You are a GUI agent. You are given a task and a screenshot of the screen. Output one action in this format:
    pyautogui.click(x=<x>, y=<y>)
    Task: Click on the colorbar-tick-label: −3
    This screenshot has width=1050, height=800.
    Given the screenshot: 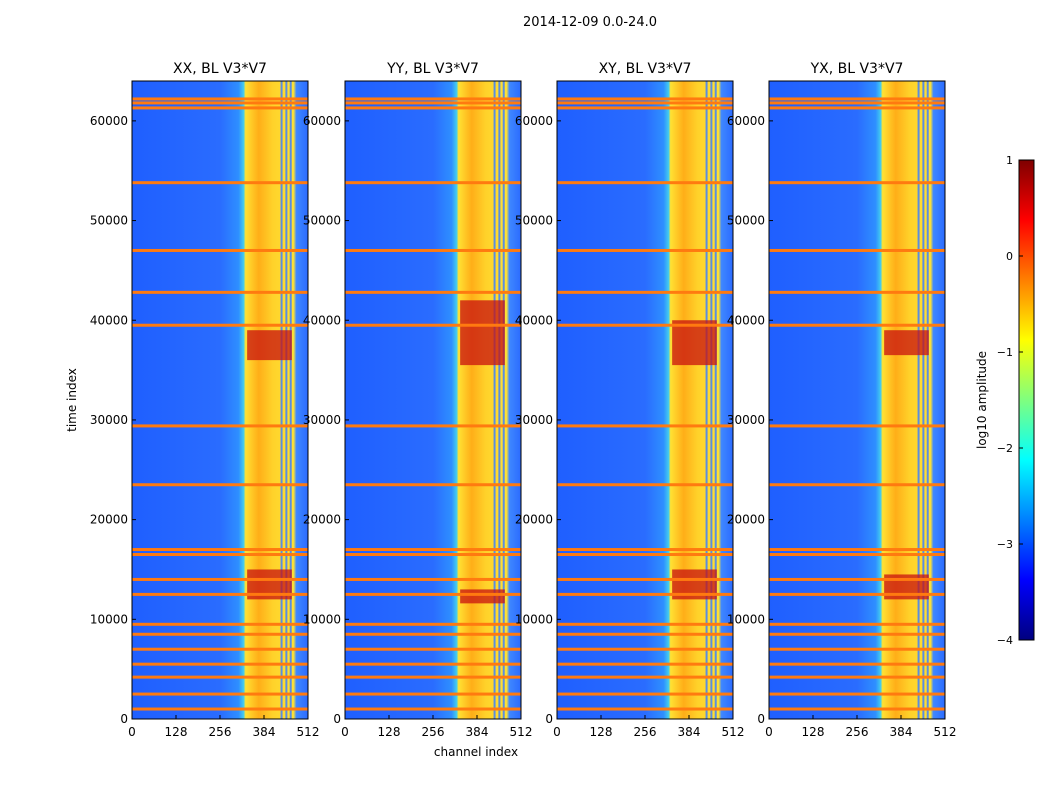 What is the action you would take?
    pyautogui.click(x=1005, y=544)
    